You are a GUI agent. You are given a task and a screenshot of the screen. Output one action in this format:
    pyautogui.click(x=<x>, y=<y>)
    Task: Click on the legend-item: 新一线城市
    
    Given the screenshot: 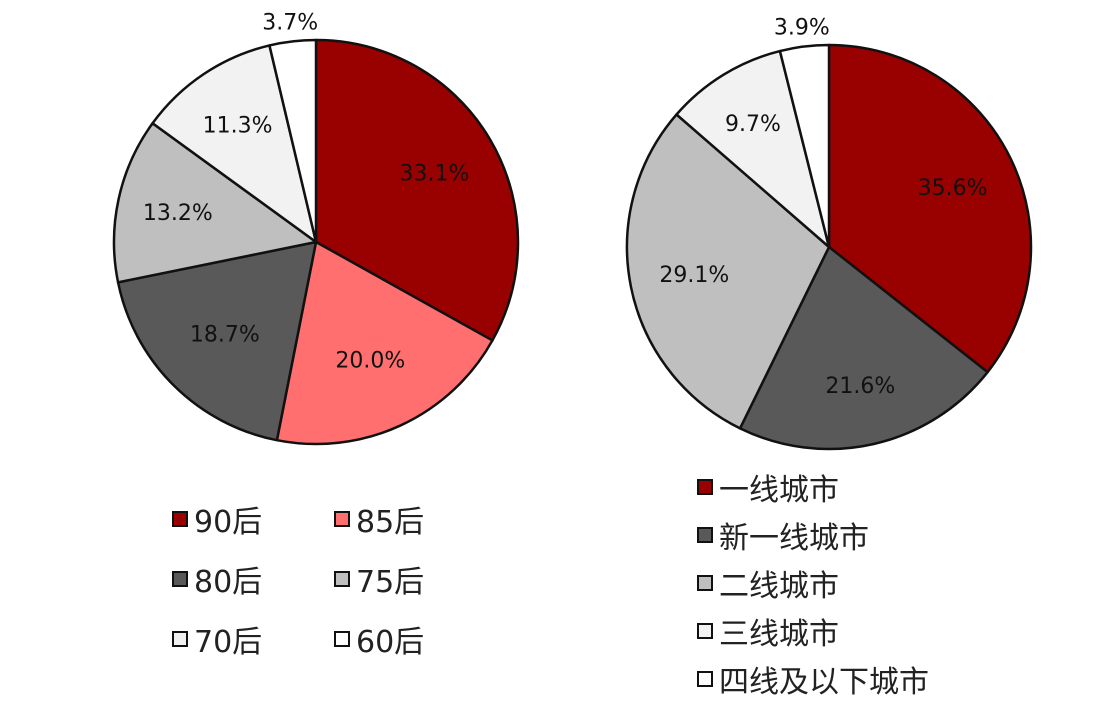 What is the action you would take?
    pyautogui.click(x=813, y=537)
    